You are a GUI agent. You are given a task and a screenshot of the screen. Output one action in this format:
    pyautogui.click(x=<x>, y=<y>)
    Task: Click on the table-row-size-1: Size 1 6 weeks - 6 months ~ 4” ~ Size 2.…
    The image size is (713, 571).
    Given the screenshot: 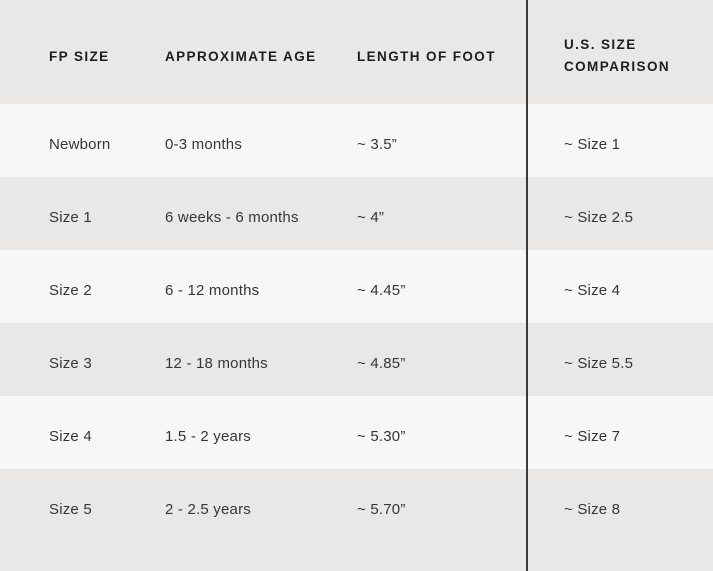 What is the action you would take?
    pyautogui.click(x=356, y=213)
    